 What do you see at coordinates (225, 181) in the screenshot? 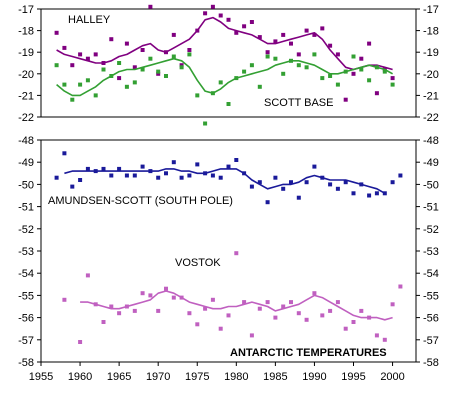
I see `amundsen-scott-south-pole-trend-line` at bounding box center [225, 181].